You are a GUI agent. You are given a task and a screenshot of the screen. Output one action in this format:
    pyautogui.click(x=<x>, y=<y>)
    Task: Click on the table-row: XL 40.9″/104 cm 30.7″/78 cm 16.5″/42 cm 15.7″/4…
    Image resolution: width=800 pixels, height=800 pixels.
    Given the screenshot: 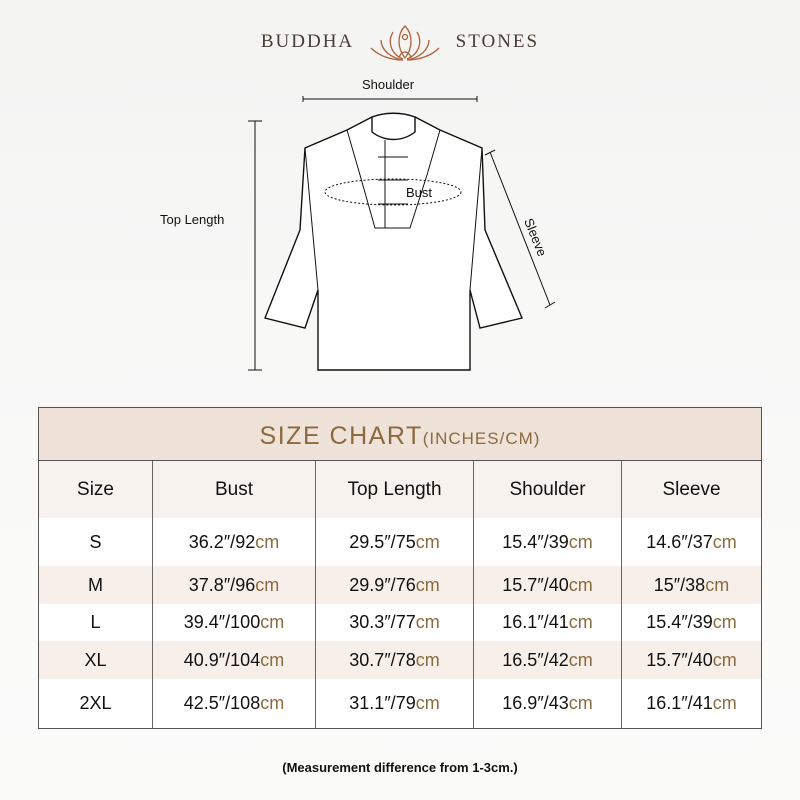 What is the action you would take?
    pyautogui.click(x=400, y=660)
    